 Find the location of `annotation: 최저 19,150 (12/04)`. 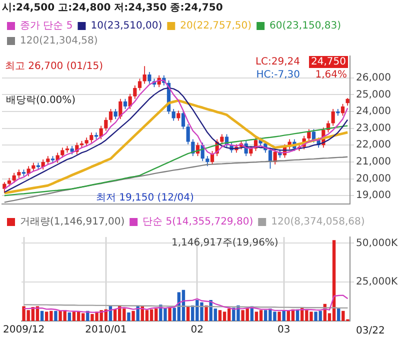

annotation: 최저 19,150 (12/04) is located at coordinates (145, 198).